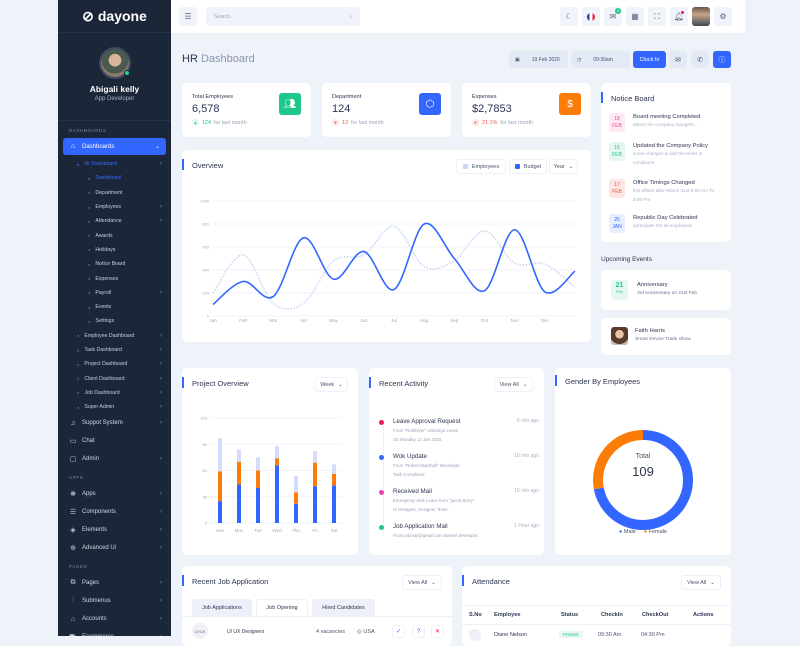 This screenshot has height=646, width=800. Describe the element at coordinates (358, 122) in the screenshot. I see `stat-change: ▼ 13 for last month` at that location.